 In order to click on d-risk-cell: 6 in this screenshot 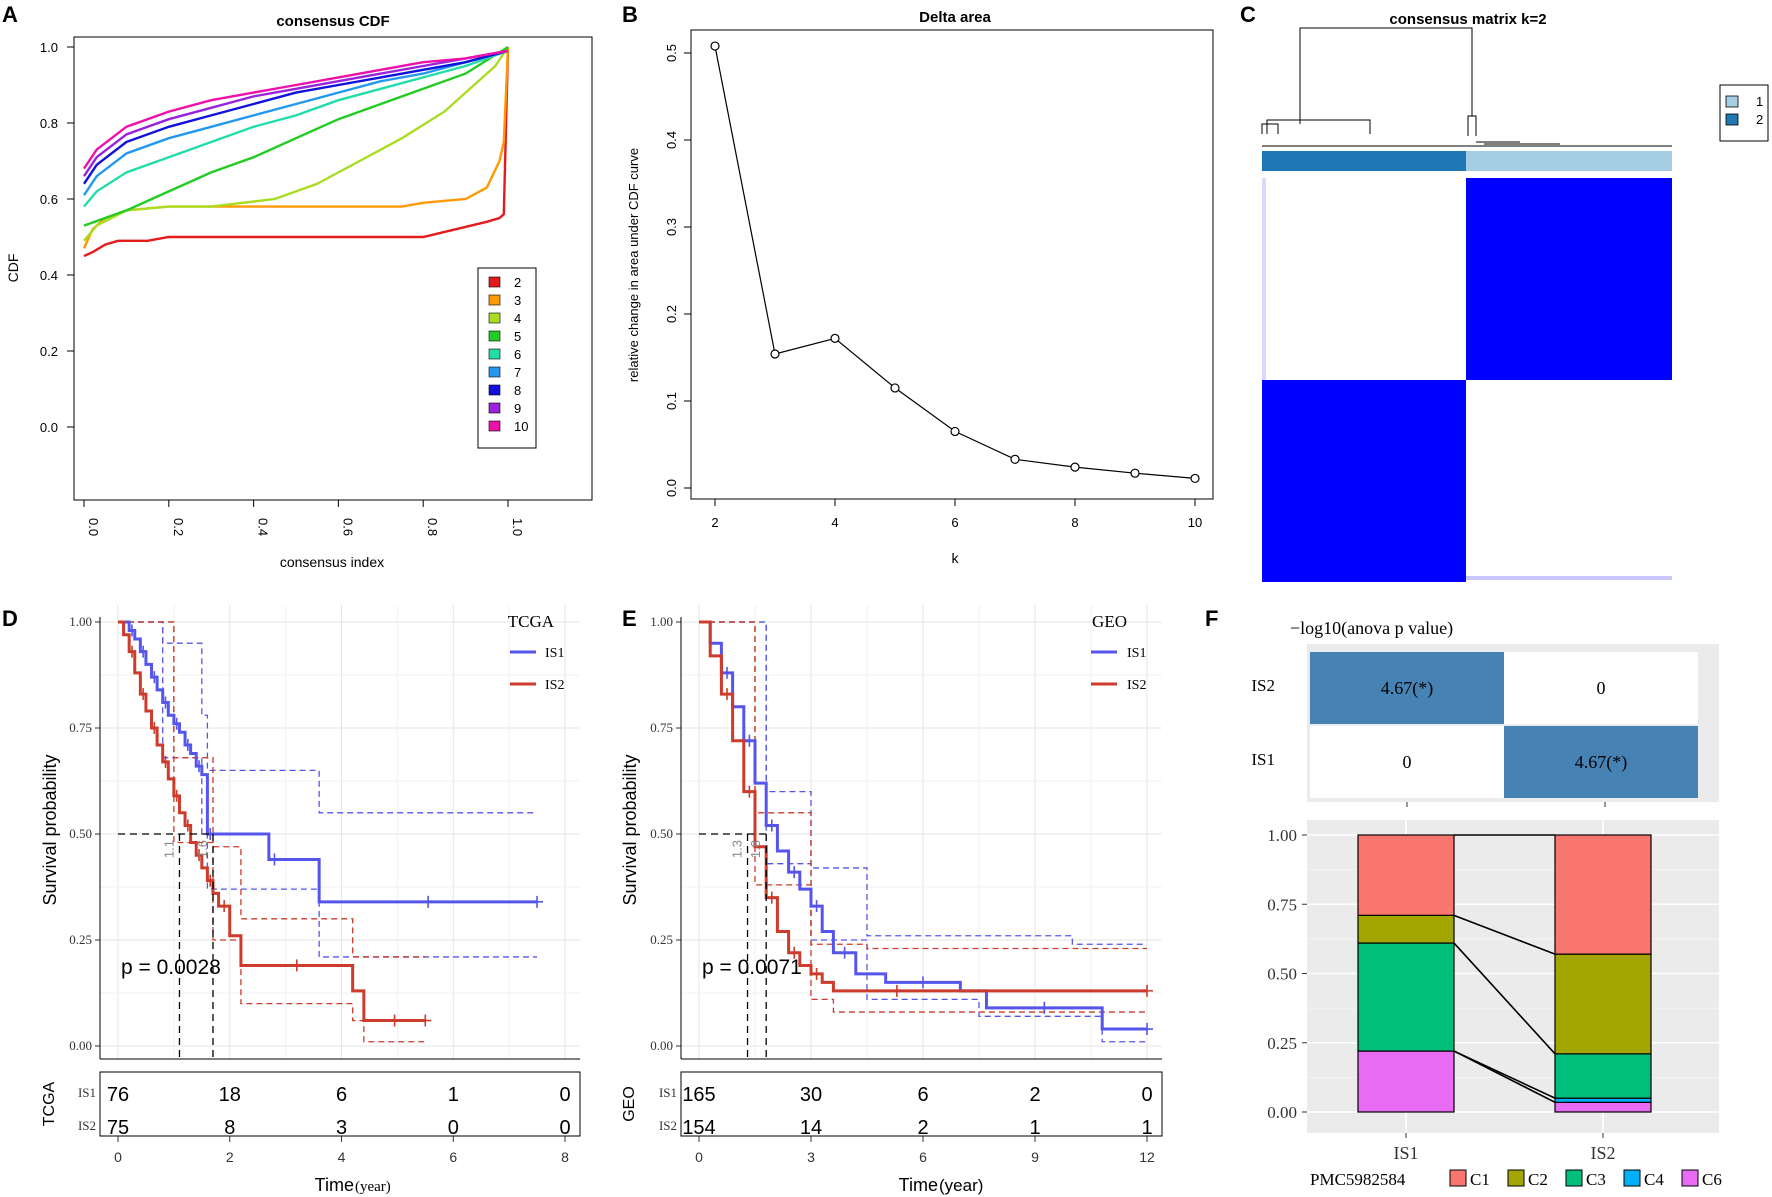, I will do `click(341, 1095)`.